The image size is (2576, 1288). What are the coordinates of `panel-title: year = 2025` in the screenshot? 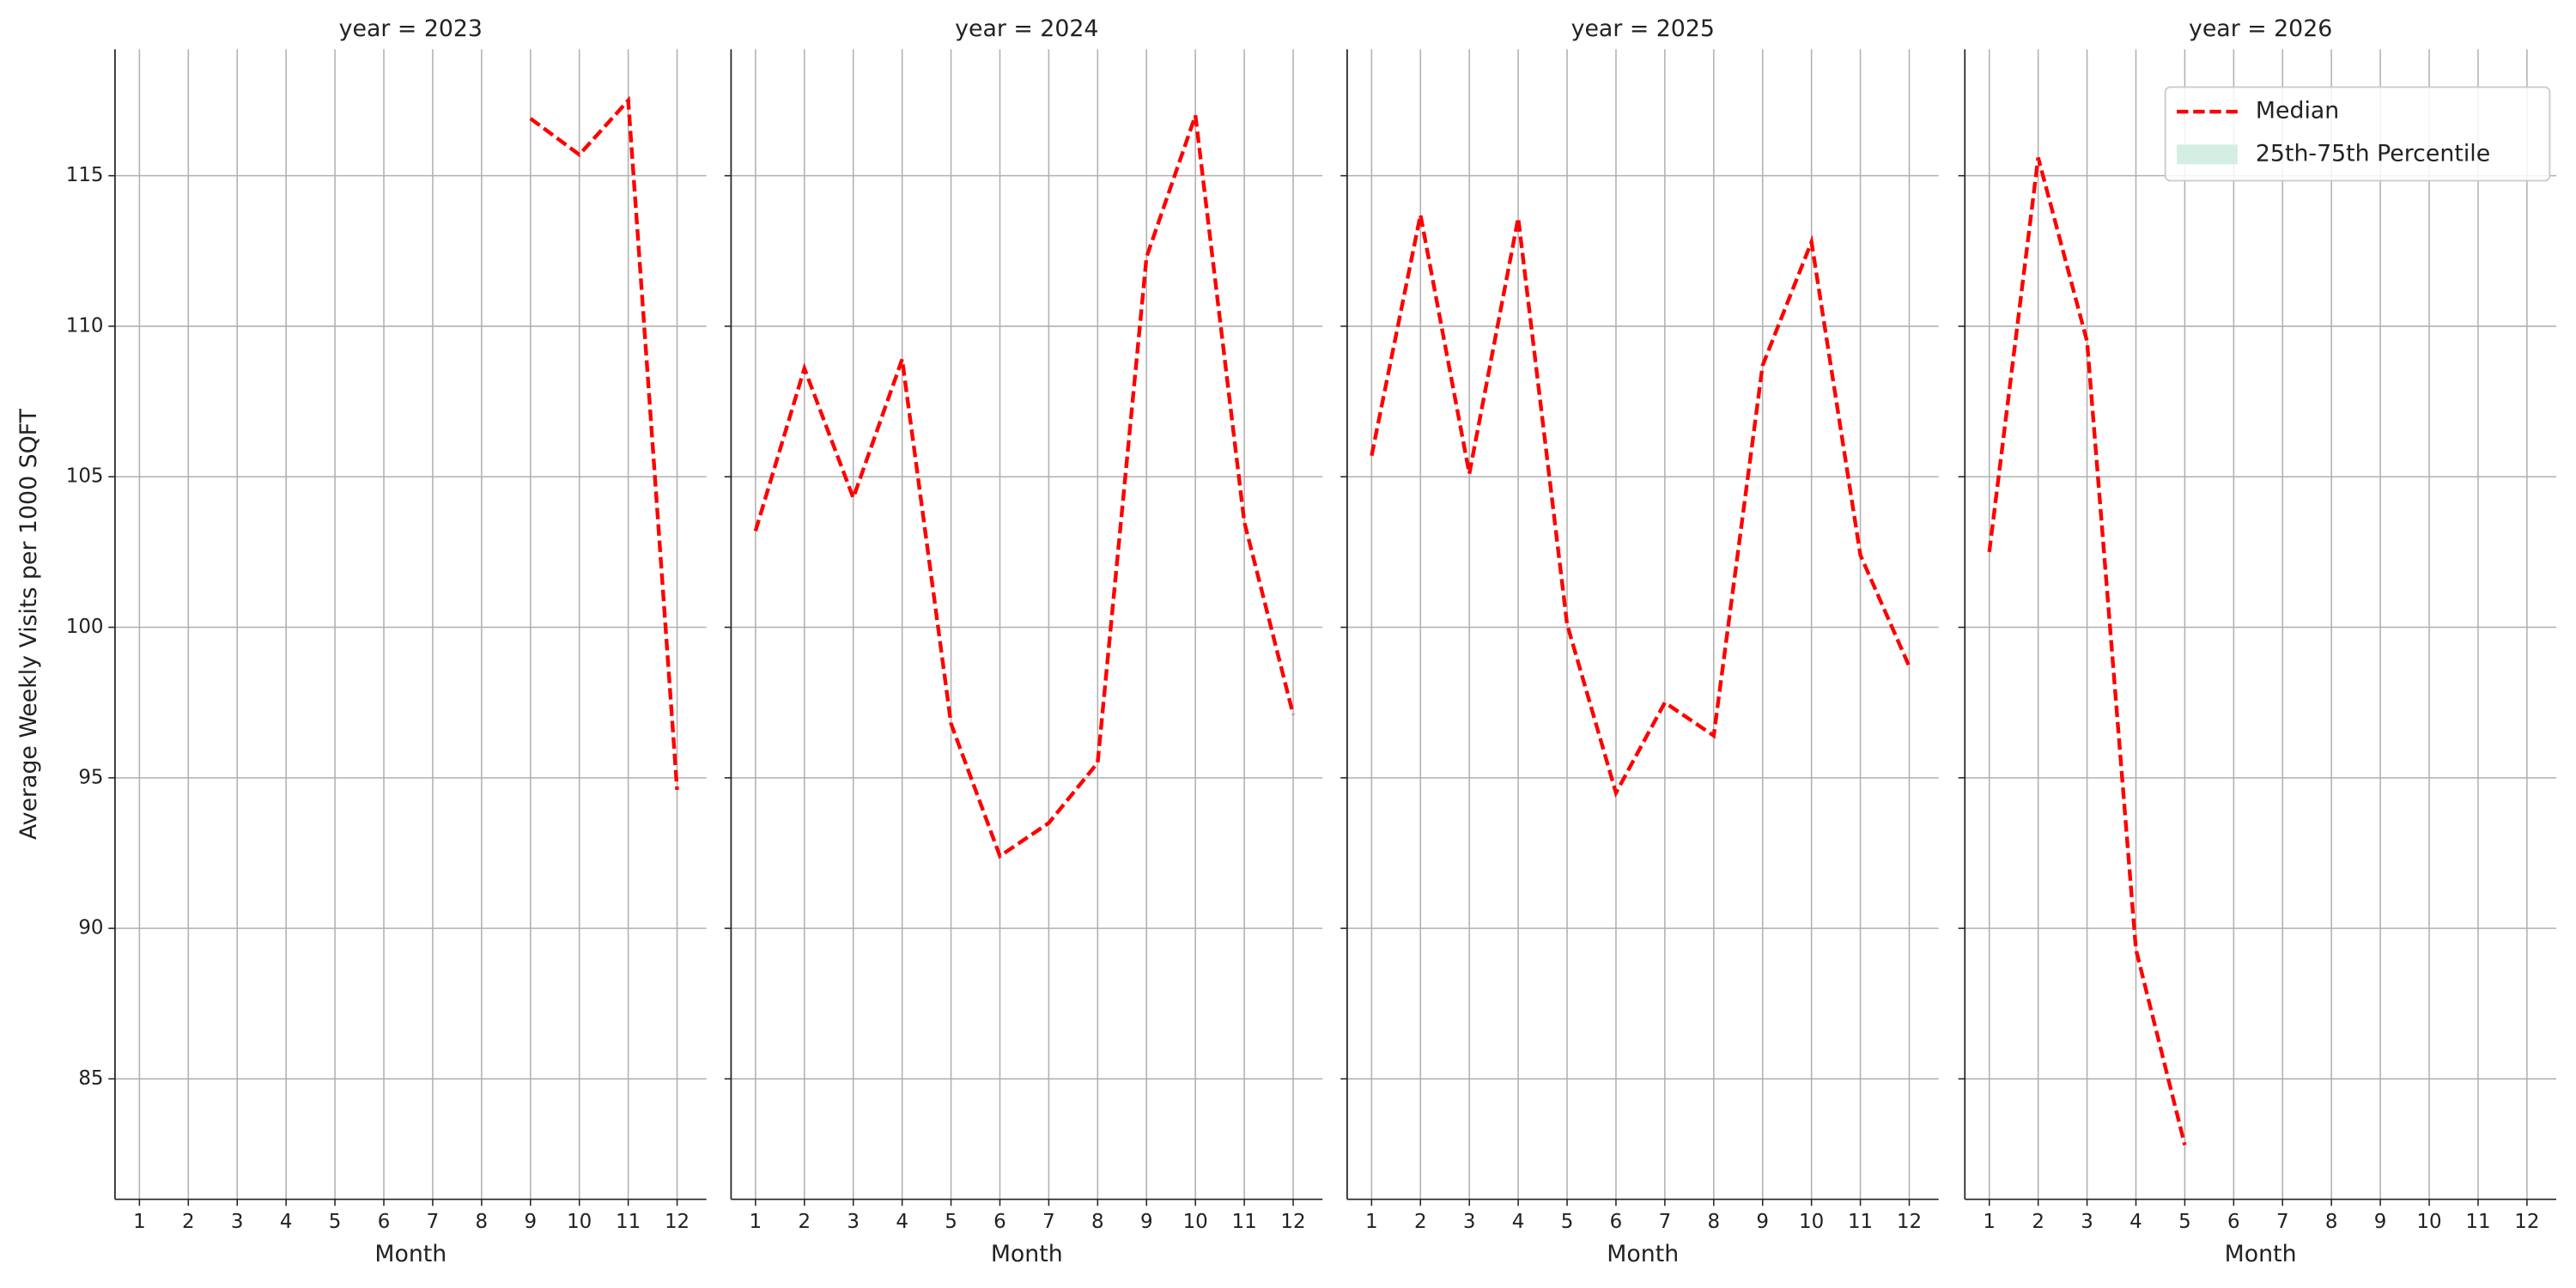 It's located at (1643, 28).